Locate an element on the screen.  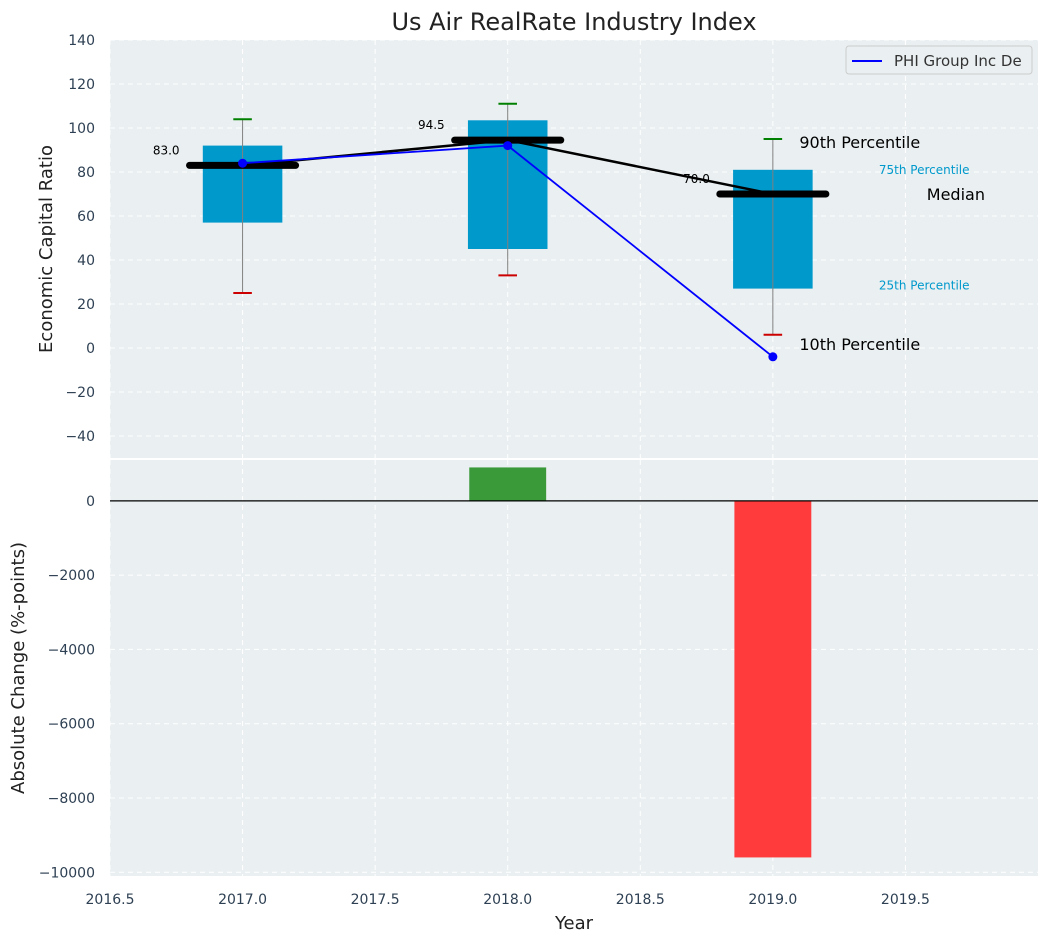
x-axis-label: Year is located at coordinates (574, 923).